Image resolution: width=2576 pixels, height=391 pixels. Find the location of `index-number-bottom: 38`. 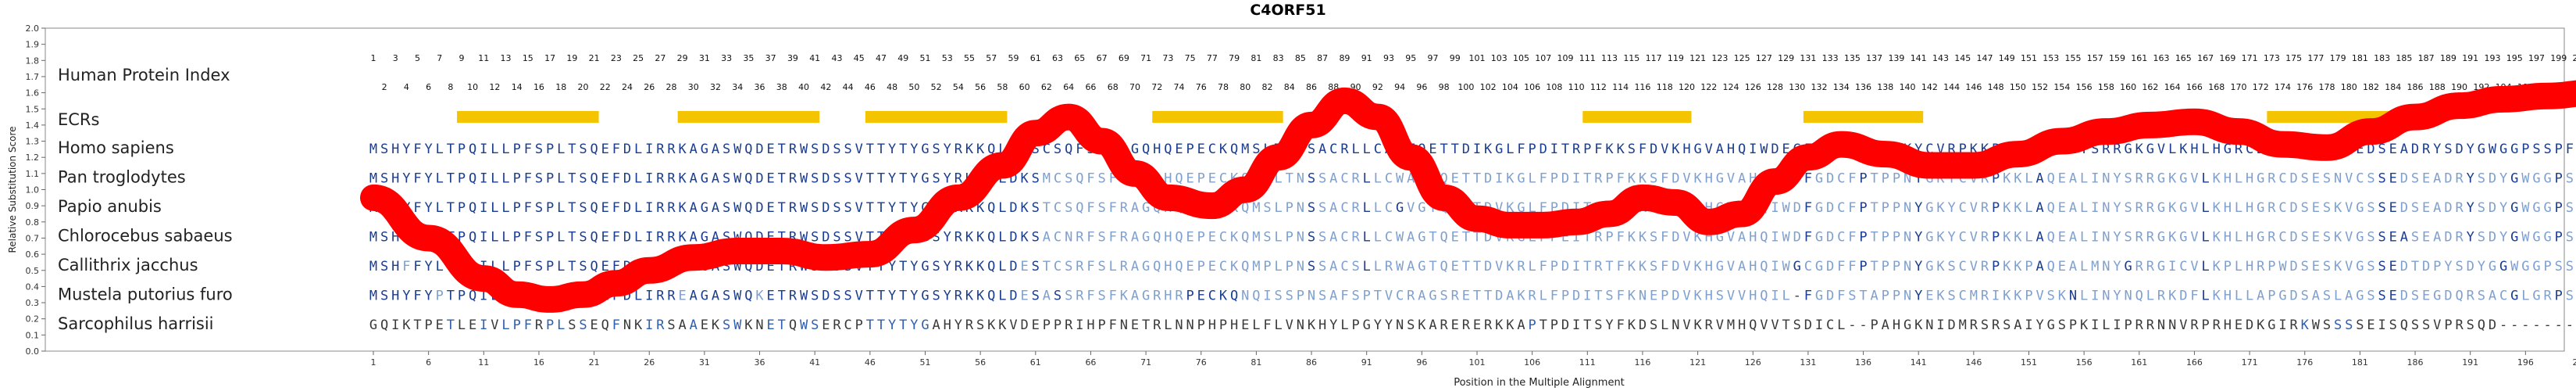

index-number-bottom: 38 is located at coordinates (781, 87).